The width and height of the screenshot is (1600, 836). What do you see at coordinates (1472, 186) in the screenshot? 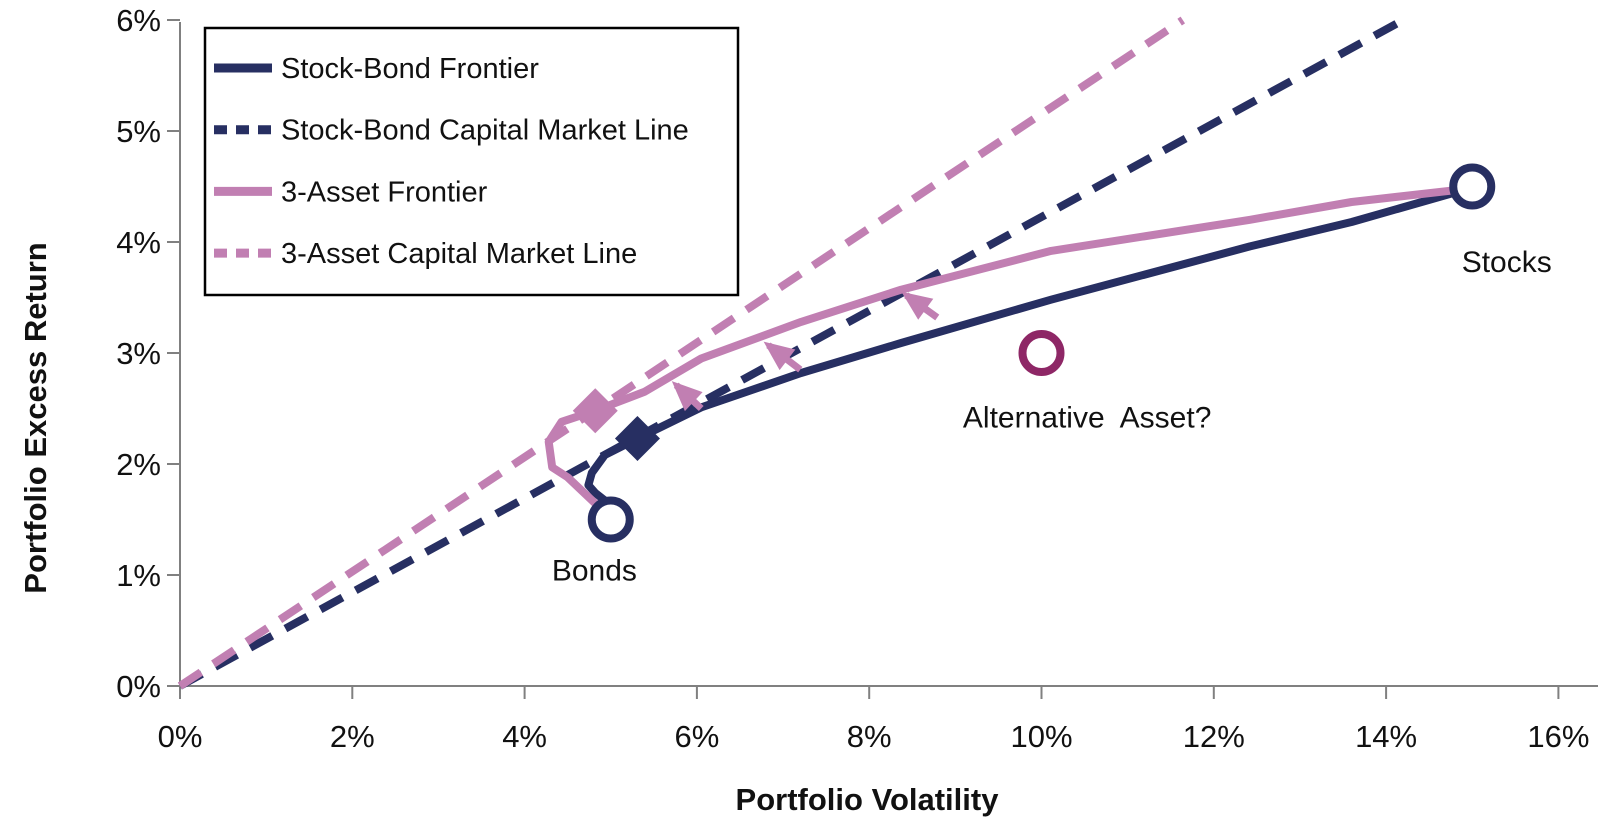
I see `marker-stocks` at bounding box center [1472, 186].